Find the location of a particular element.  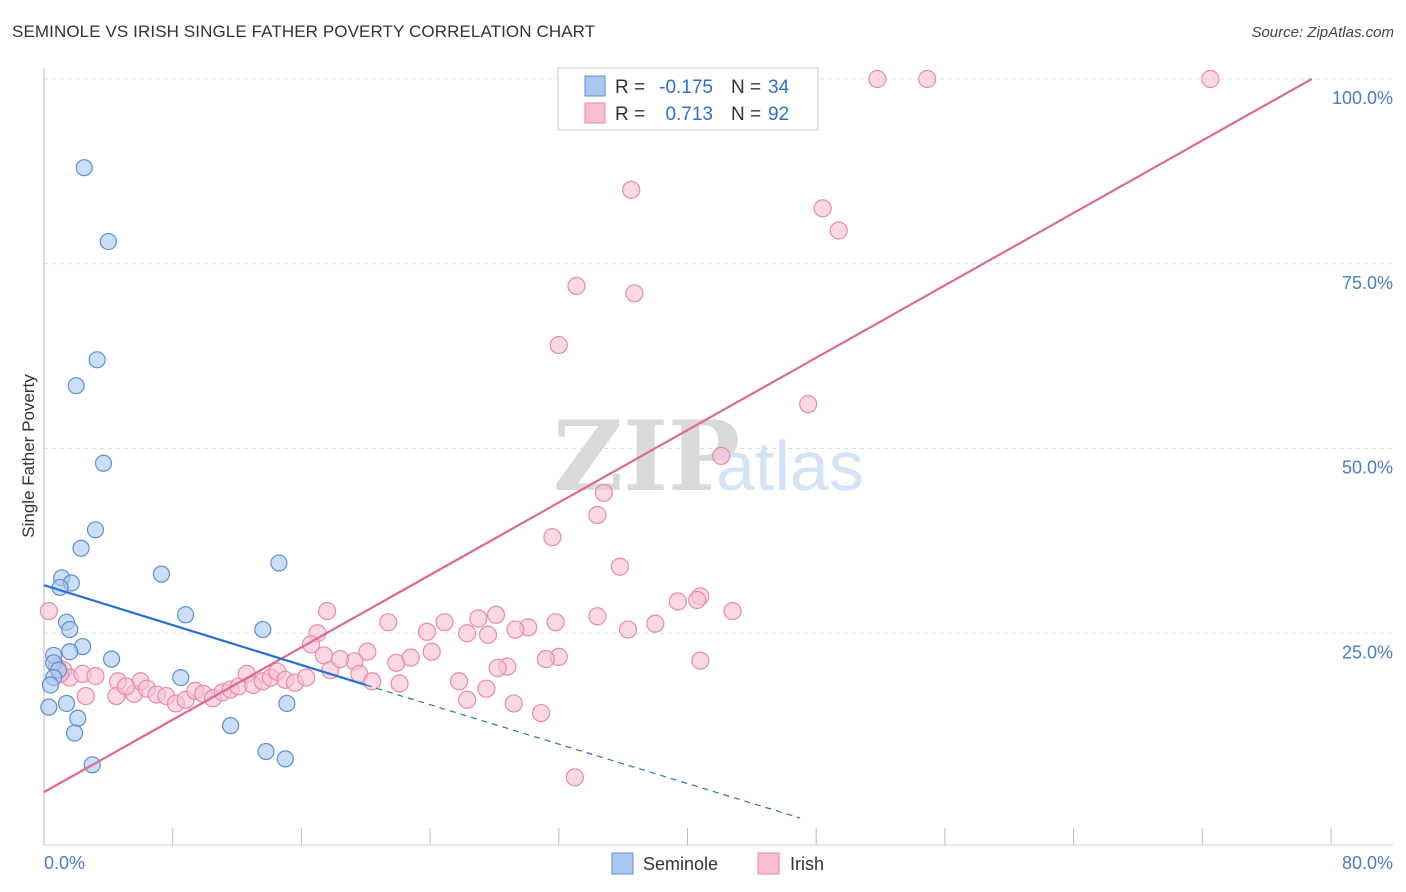

y-tick-label-75: 75.0% is located at coordinates (1367, 283).